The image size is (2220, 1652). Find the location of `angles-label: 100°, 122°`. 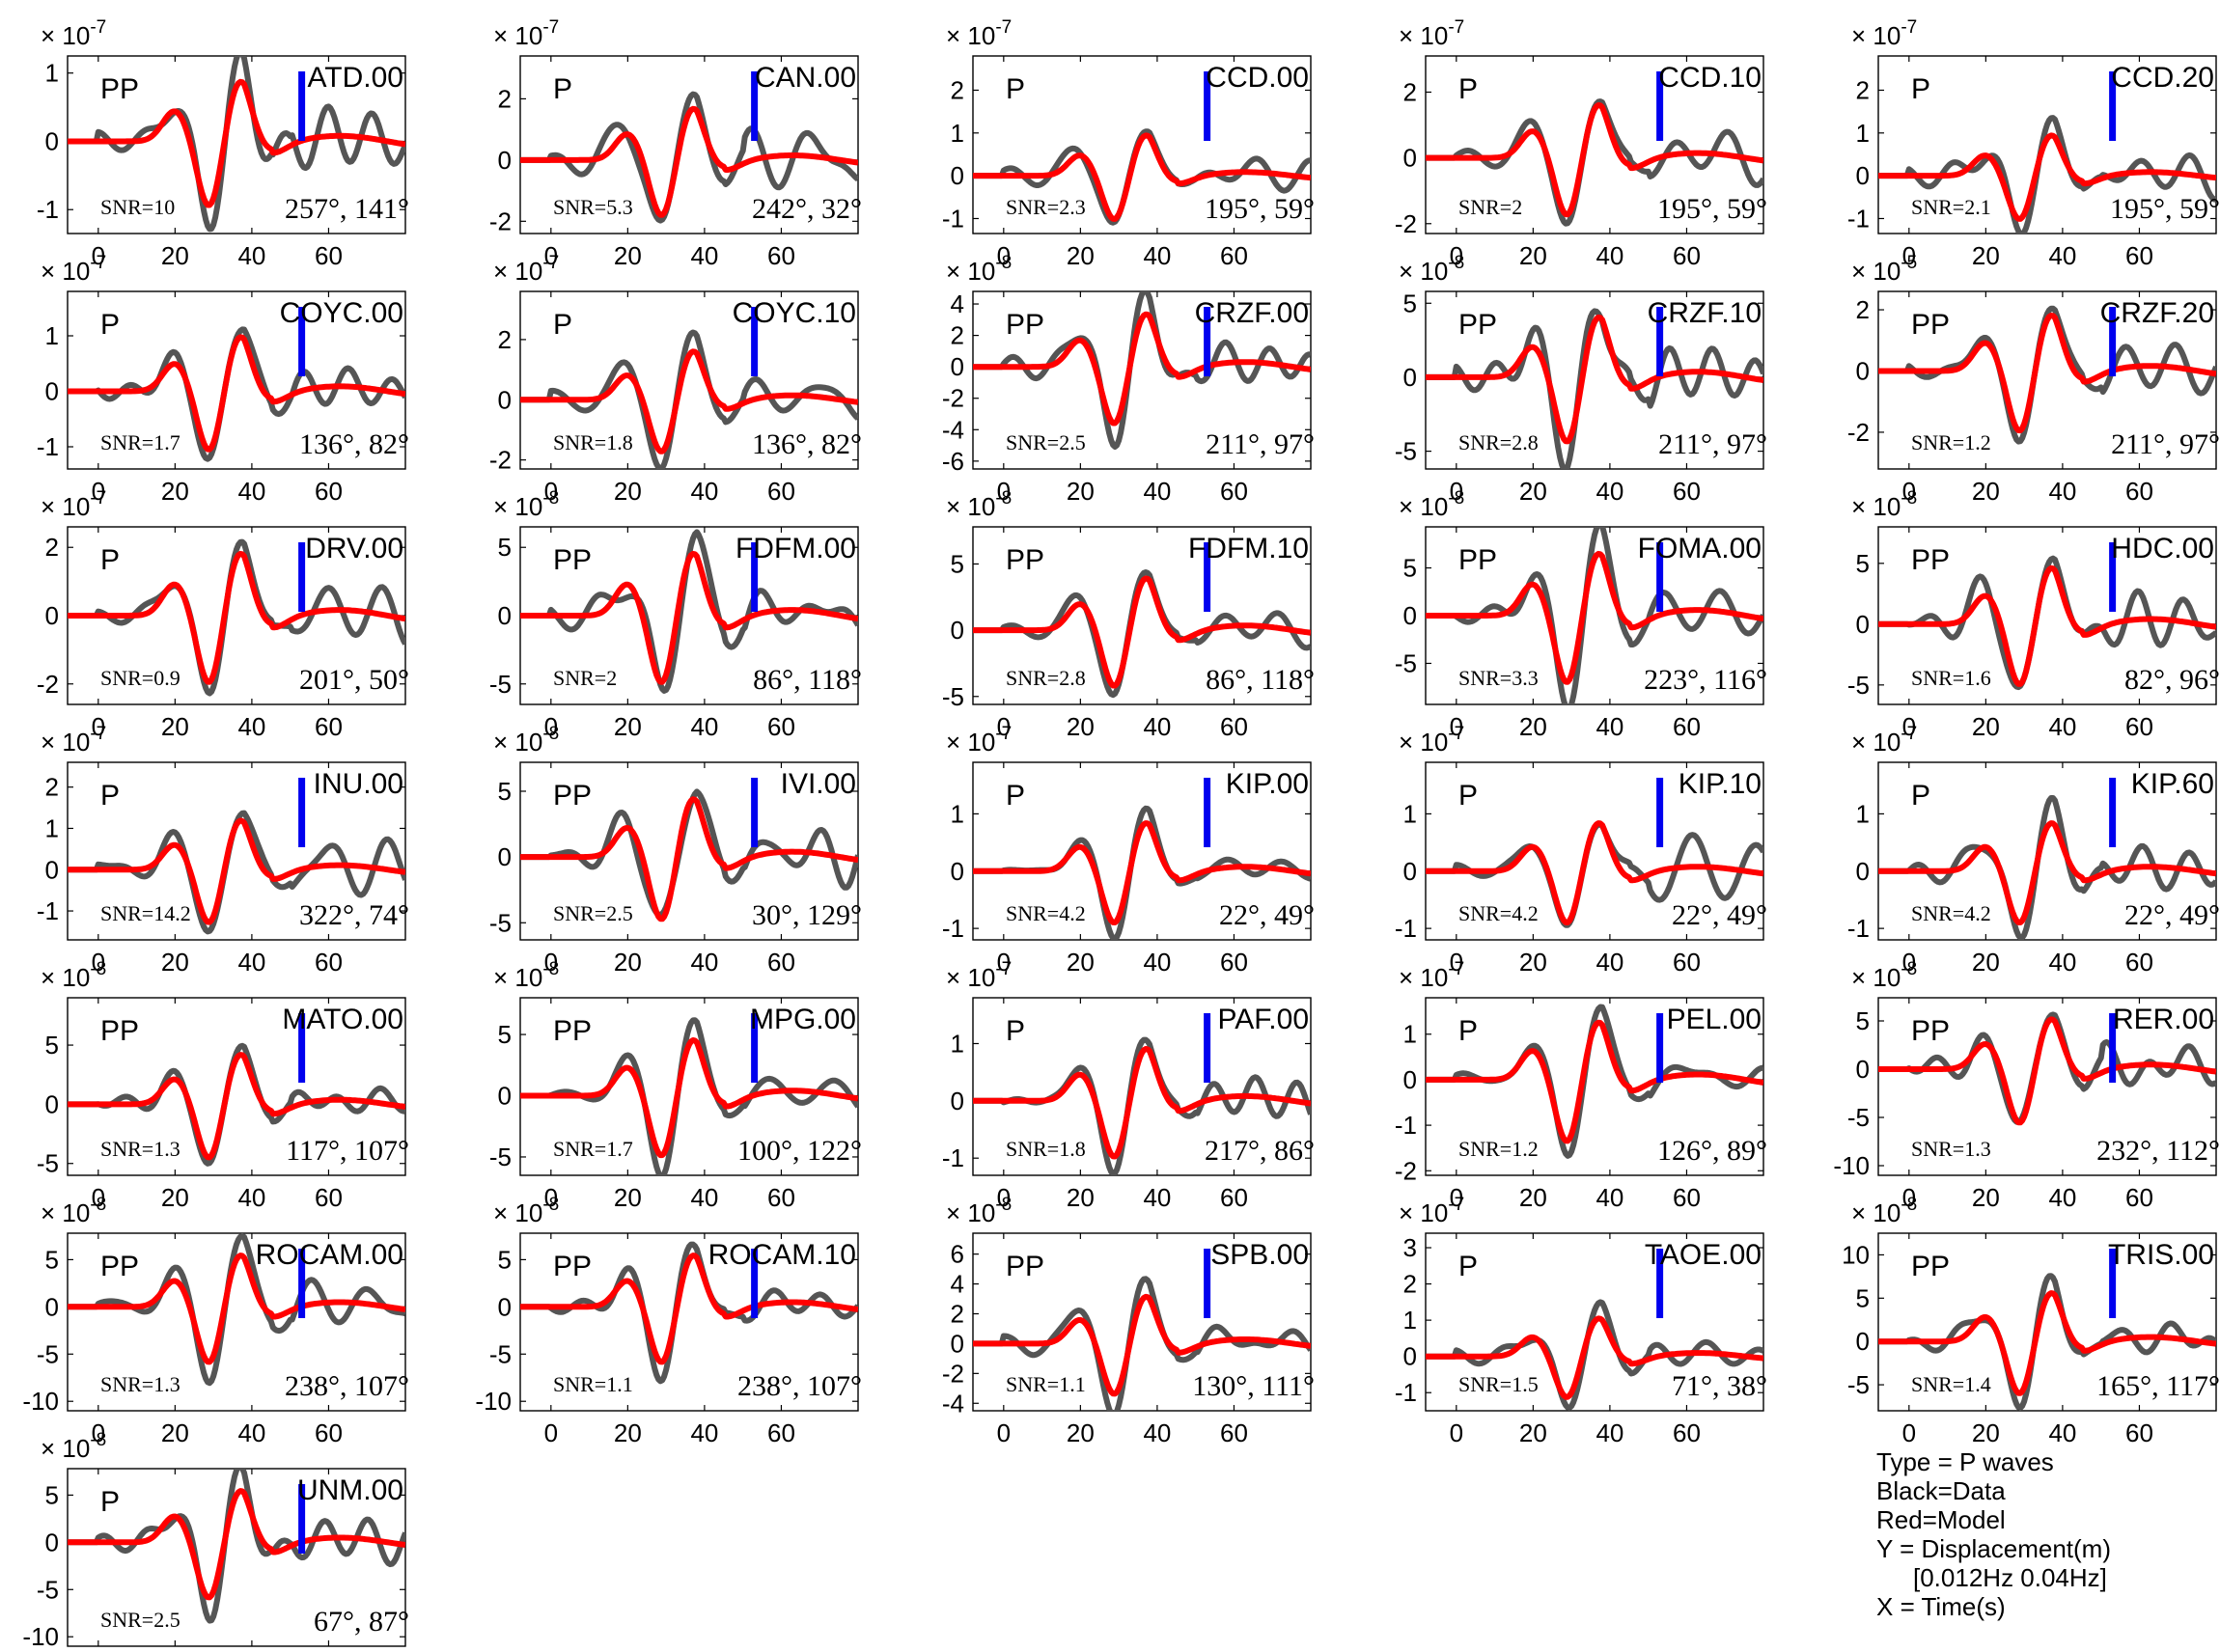

angles-label: 100°, 122° is located at coordinates (799, 1151).